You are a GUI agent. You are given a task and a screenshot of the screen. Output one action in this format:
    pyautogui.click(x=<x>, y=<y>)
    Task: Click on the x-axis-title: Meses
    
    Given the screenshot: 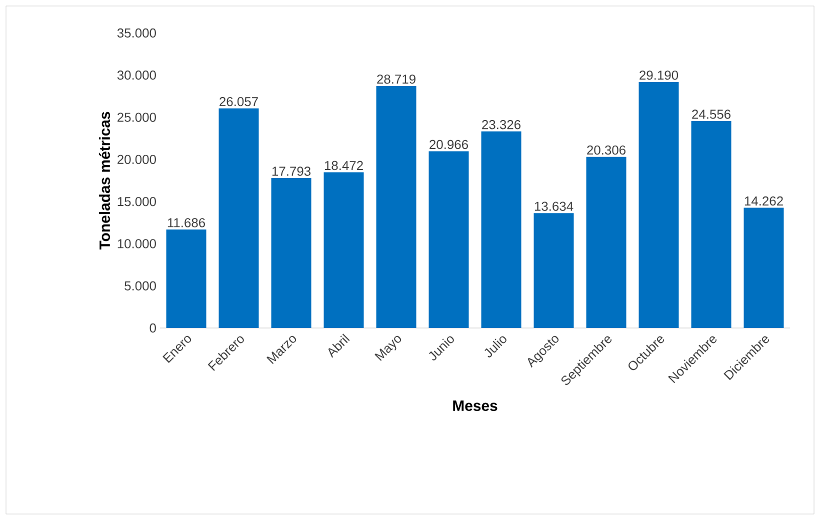 What is the action you would take?
    pyautogui.click(x=475, y=405)
    